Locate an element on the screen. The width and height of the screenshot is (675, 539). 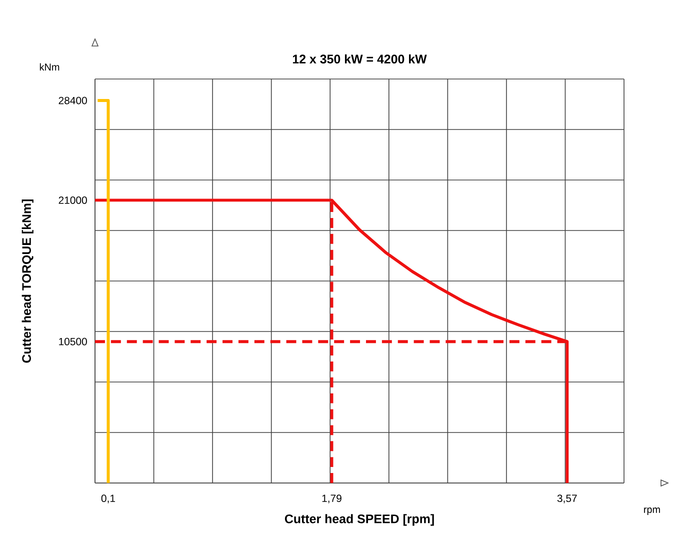
y-tick-label: 21000 is located at coordinates (72, 200).